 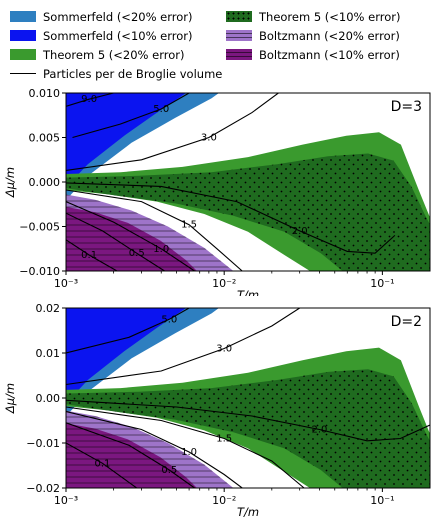 I want to click on y-tick-label: 0.010, so click(x=45, y=93).